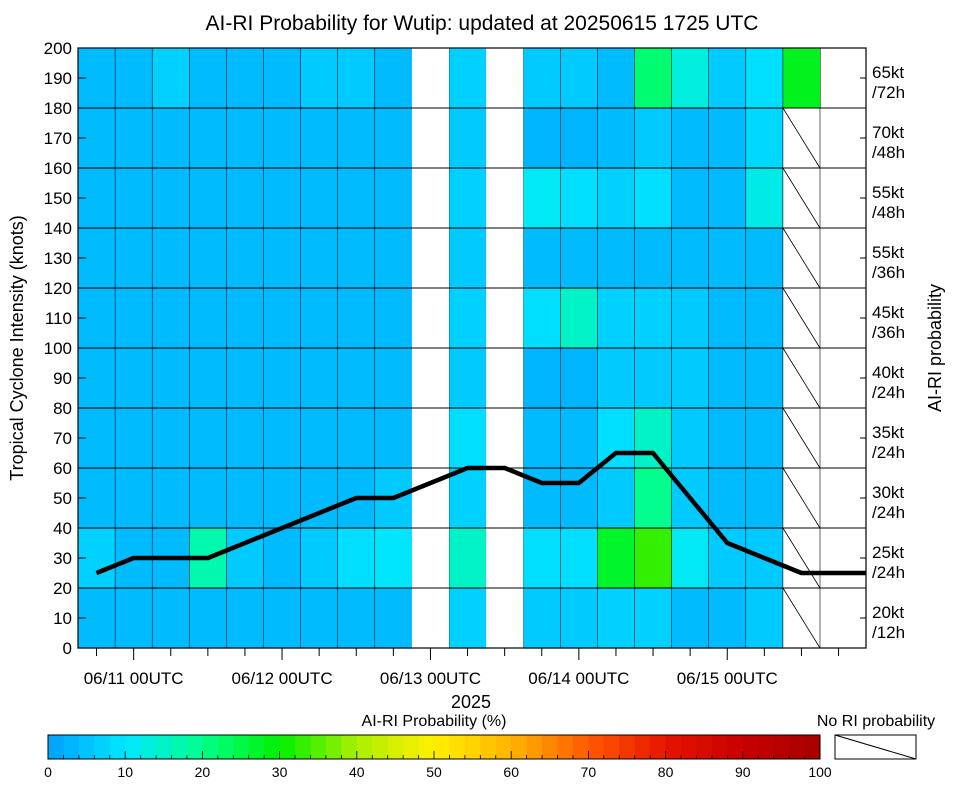 The width and height of the screenshot is (964, 791). I want to click on y-tick-label: 10, so click(62, 618).